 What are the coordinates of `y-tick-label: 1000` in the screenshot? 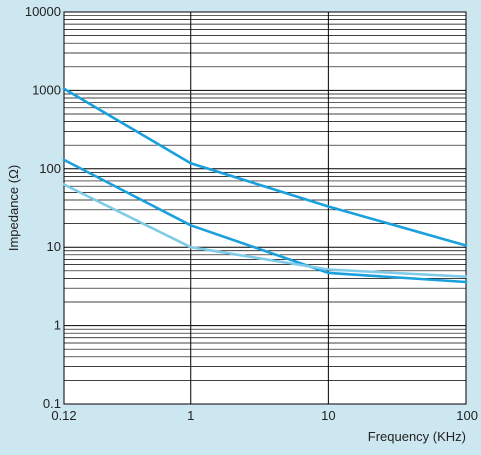 It's located at (46, 89).